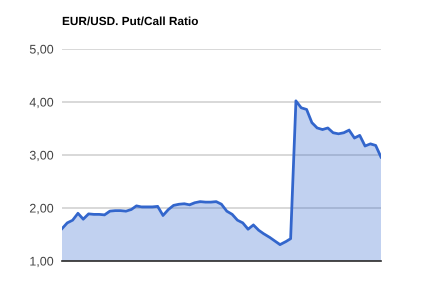  Describe the element at coordinates (42, 209) in the screenshot. I see `y-tick-label: 2,00` at that location.